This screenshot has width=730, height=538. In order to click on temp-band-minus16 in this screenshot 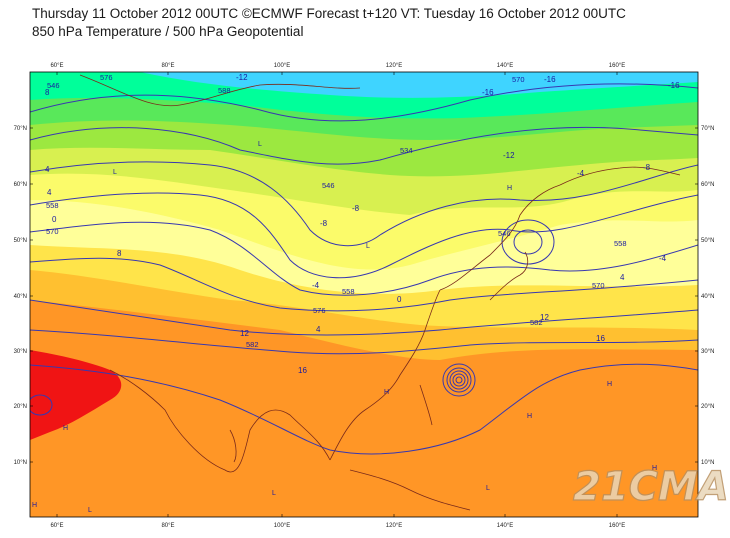, I will do `click(419, 85)`.